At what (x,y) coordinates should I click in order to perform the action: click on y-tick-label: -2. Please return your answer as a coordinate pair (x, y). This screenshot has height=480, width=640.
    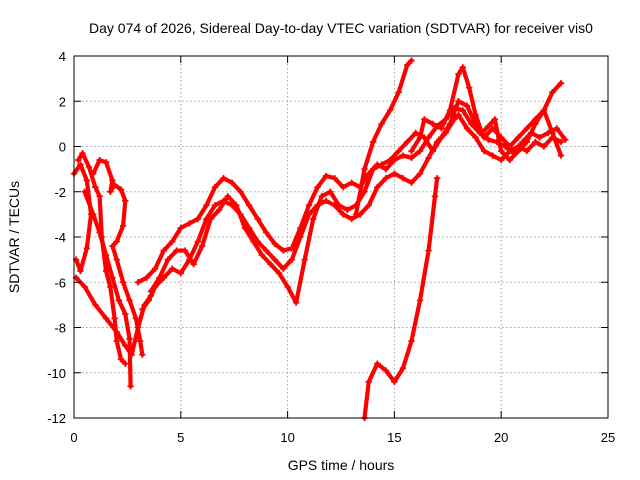
    Looking at the image, I should click on (60, 192).